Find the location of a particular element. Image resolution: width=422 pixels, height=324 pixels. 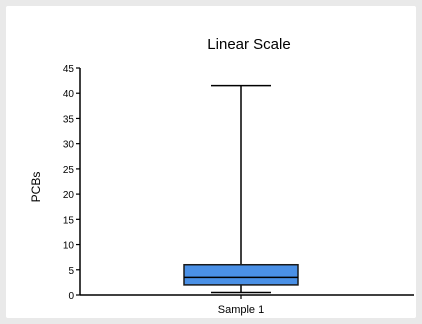

y-axis-label: PCBs is located at coordinates (36, 187).